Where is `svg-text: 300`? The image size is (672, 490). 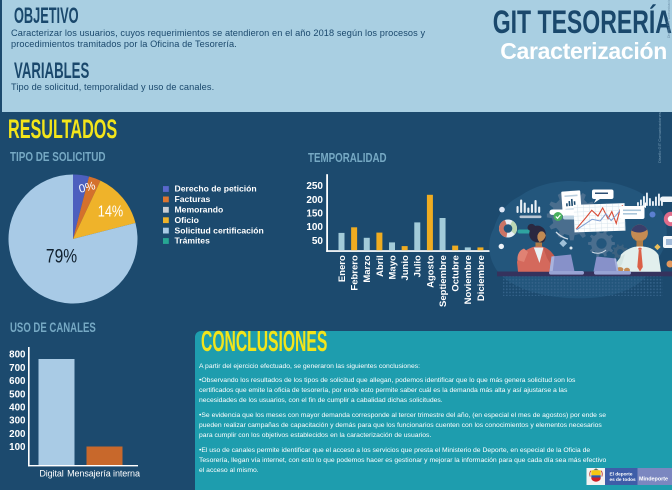 svg-text: 300 is located at coordinates (17, 421).